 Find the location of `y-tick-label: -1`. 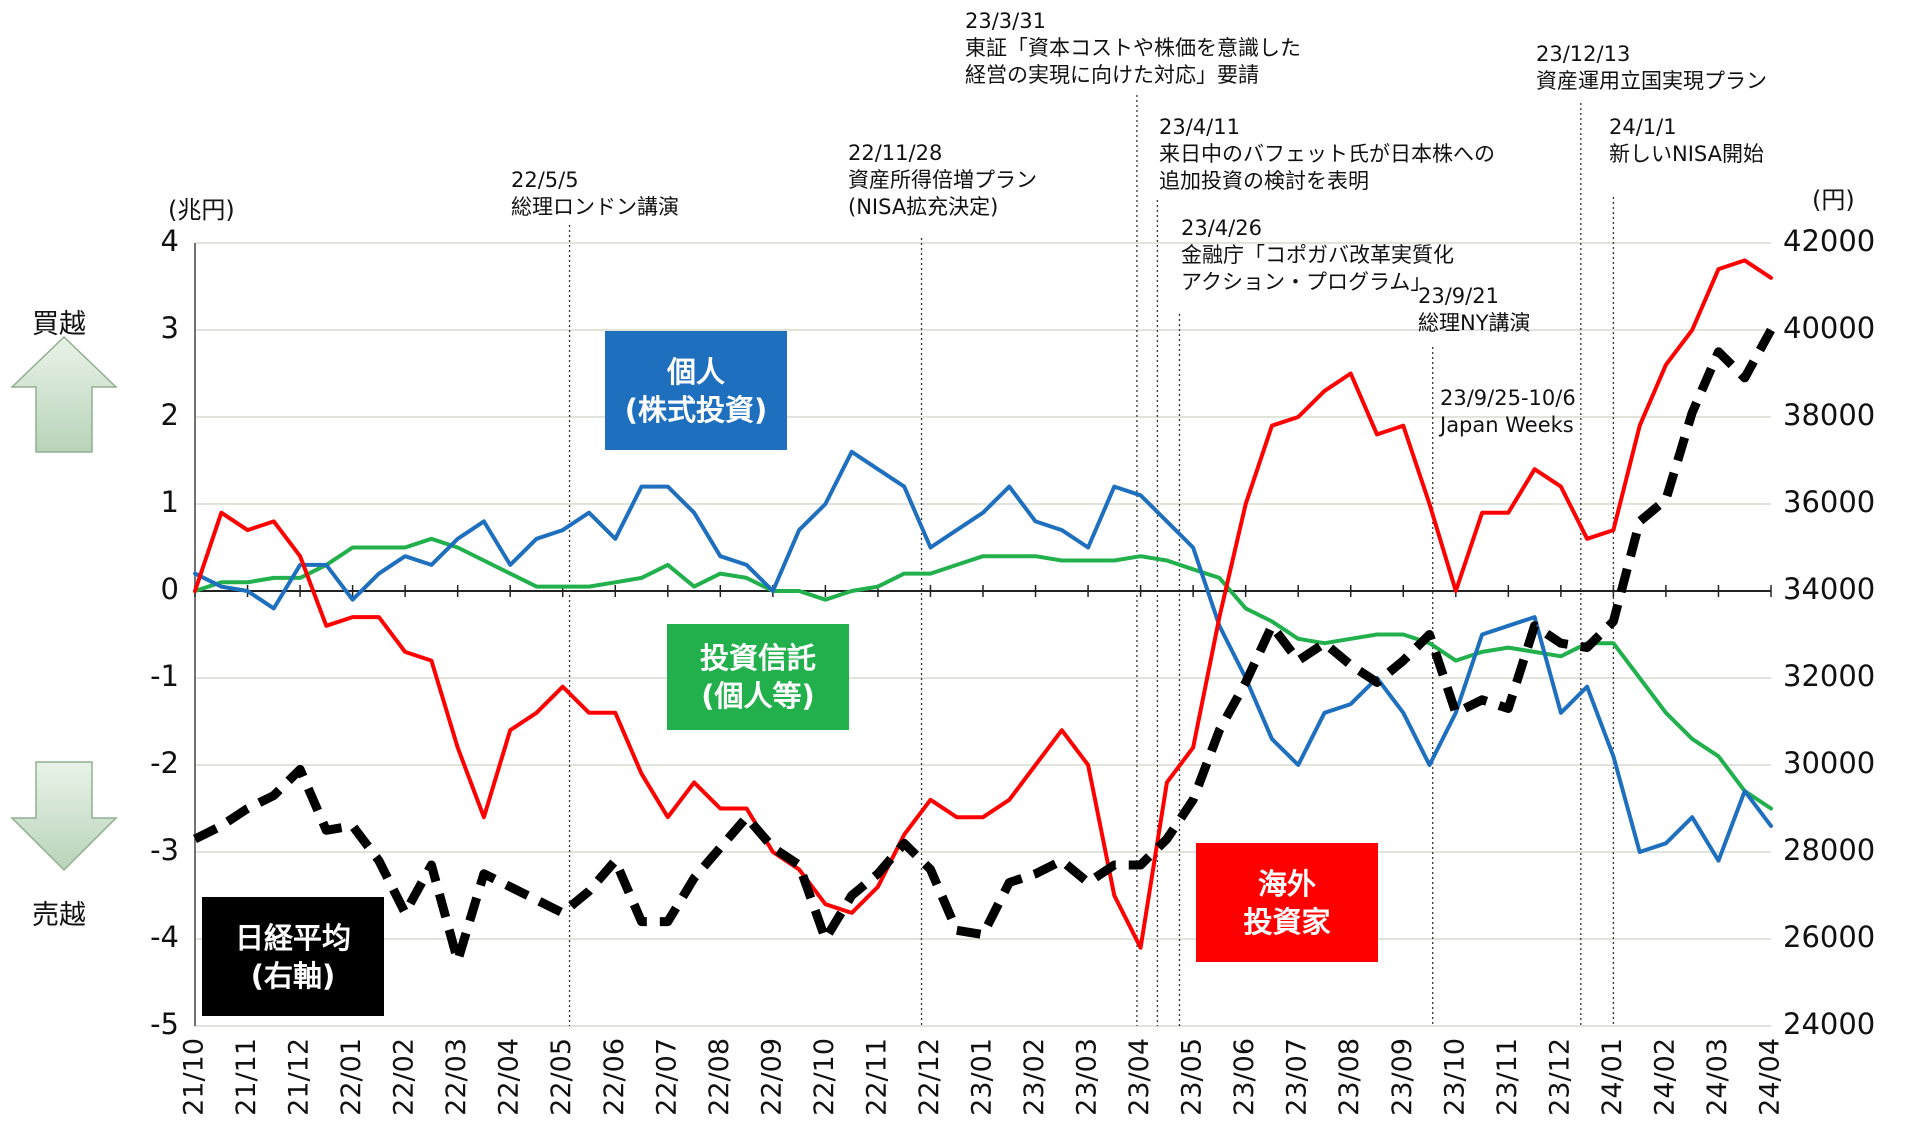

y-tick-label: -1 is located at coordinates (164, 676).